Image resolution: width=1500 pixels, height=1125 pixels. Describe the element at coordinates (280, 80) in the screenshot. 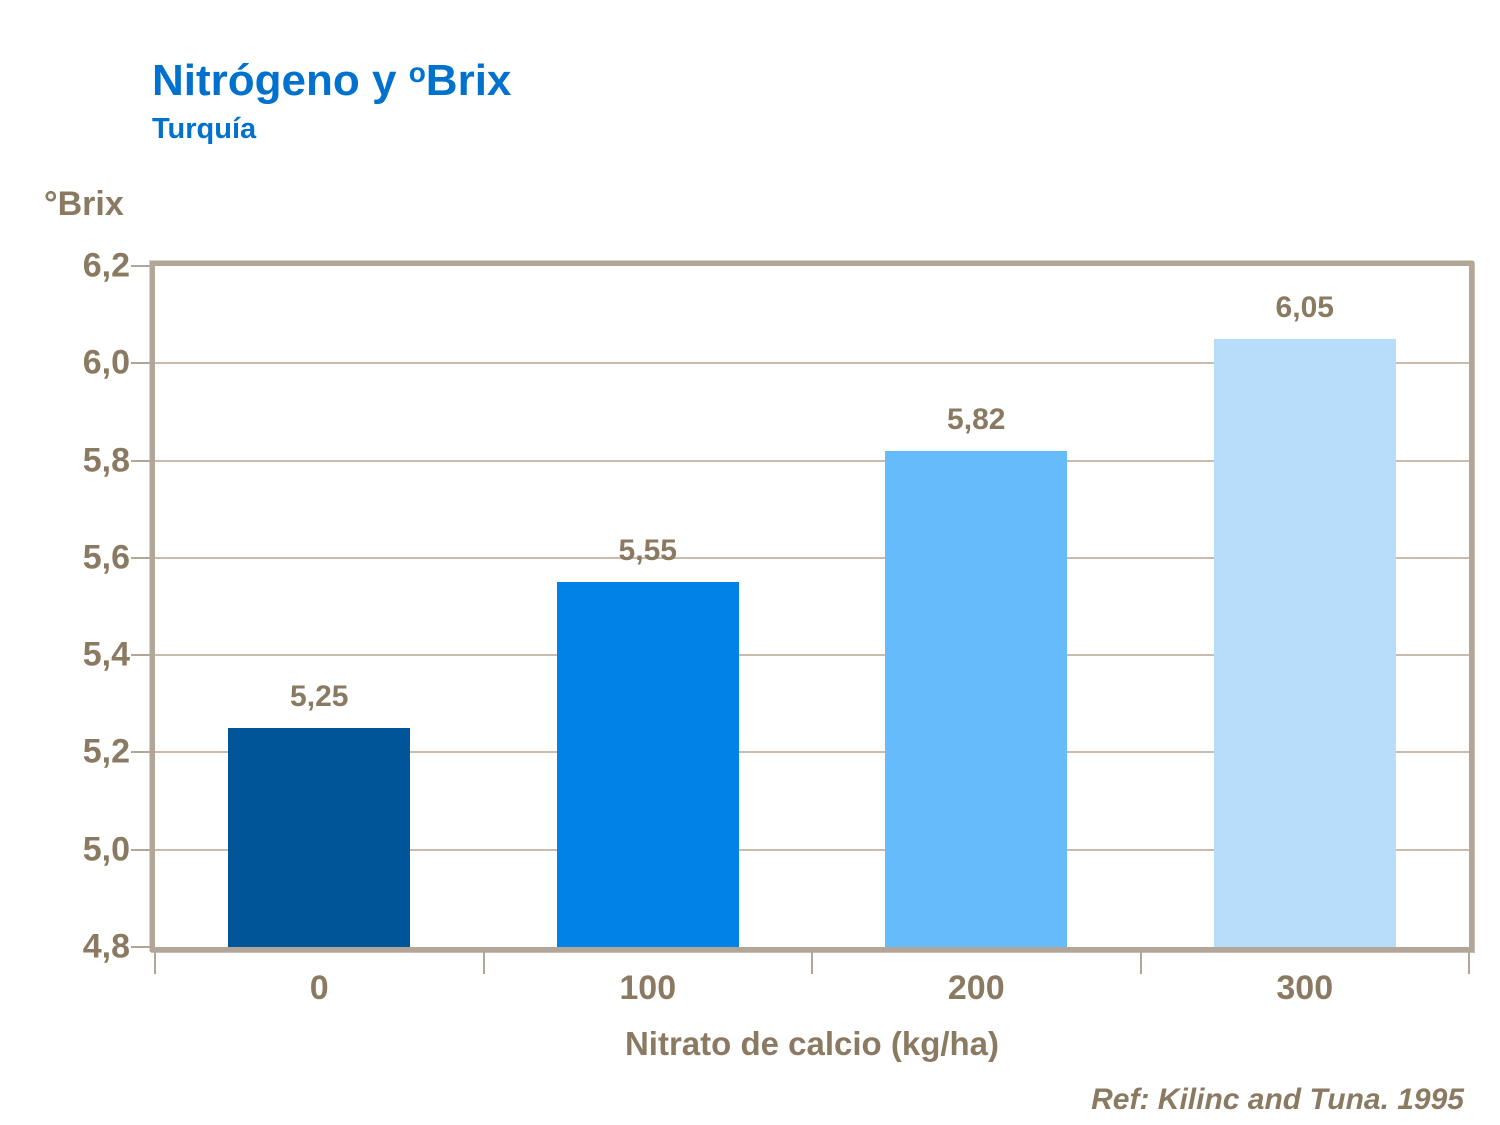

I see `chart-title-prefix: Nitrógeno y` at that location.